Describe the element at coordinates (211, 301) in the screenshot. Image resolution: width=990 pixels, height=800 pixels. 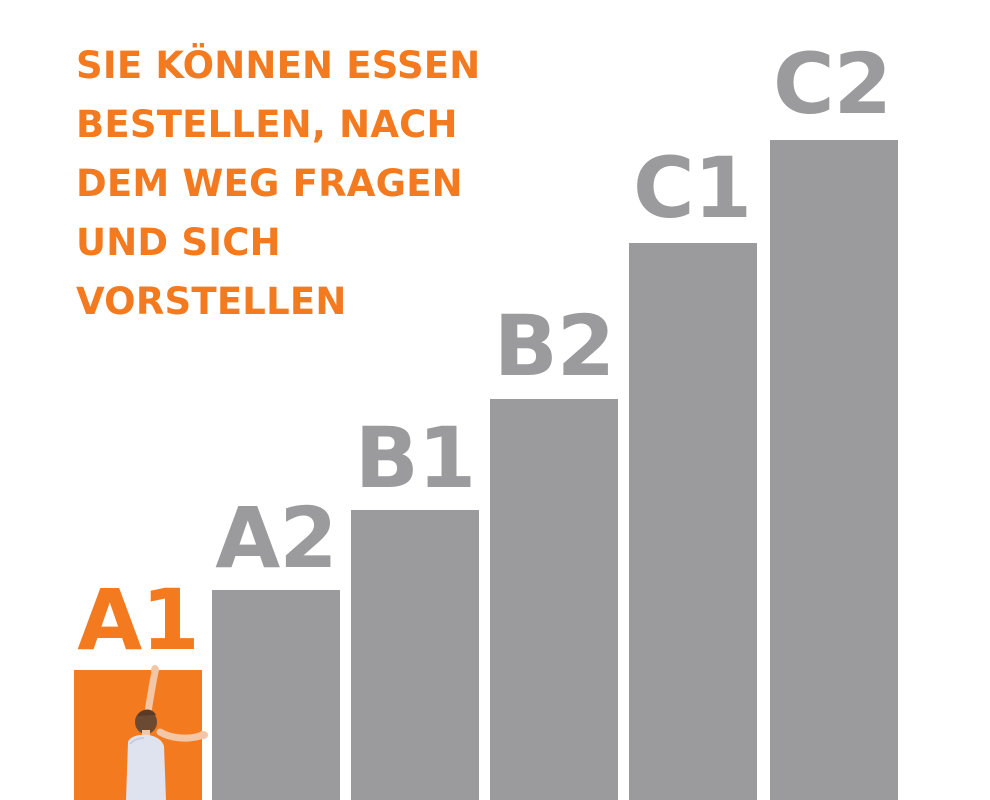
I see `description-line-5: VORSTELLEN` at that location.